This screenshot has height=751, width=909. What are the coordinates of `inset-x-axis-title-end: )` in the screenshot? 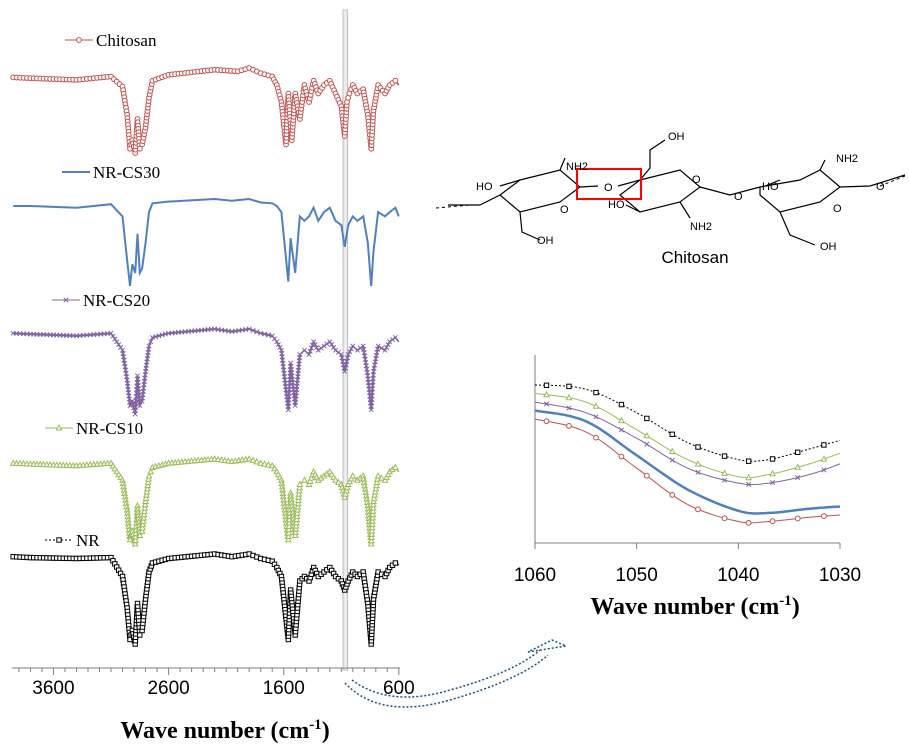 It's located at (796, 607).